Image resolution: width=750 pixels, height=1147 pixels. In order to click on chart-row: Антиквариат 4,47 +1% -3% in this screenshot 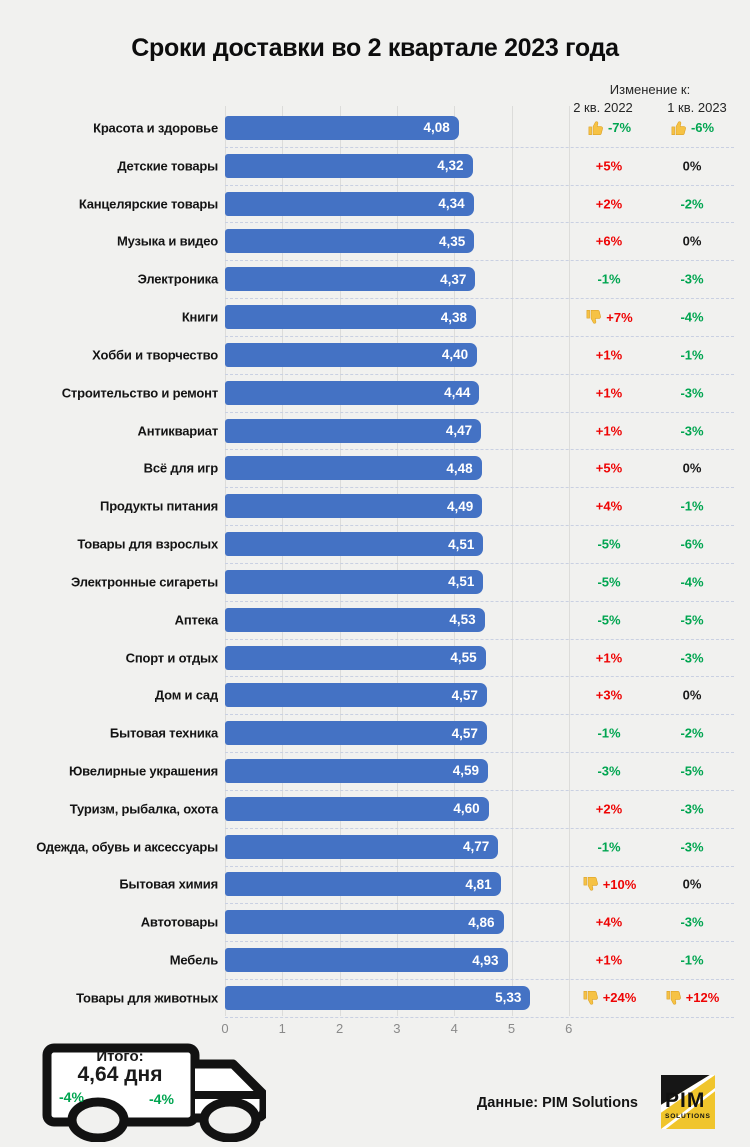, I will do `click(375, 431)`.